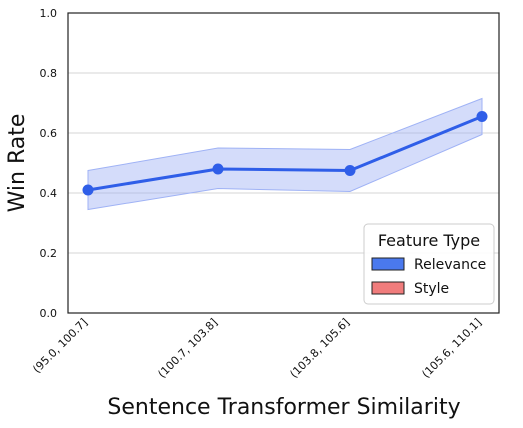  I want to click on x-tick-label: (103.8, 105.6], so click(319, 348).